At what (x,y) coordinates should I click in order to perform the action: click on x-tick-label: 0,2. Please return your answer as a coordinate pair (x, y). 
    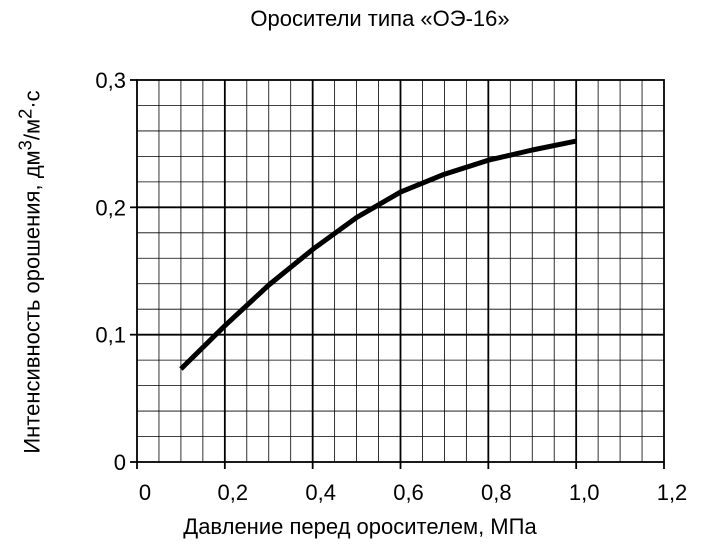
    Looking at the image, I should click on (233, 492).